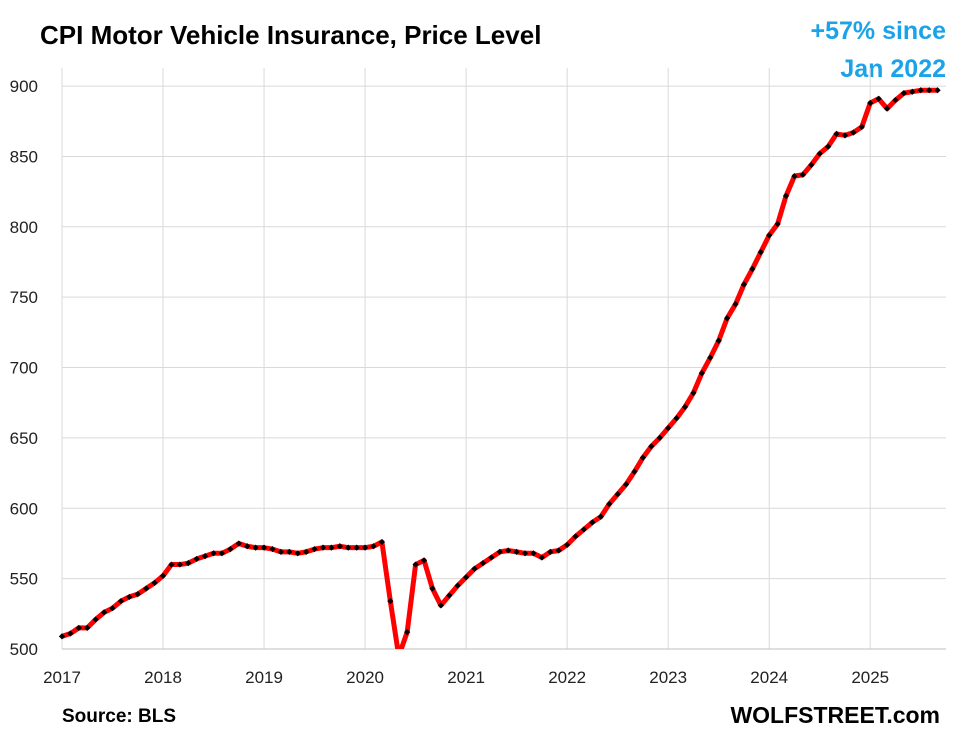  Describe the element at coordinates (24, 86) in the screenshot. I see `y-tick-label: 900` at that location.